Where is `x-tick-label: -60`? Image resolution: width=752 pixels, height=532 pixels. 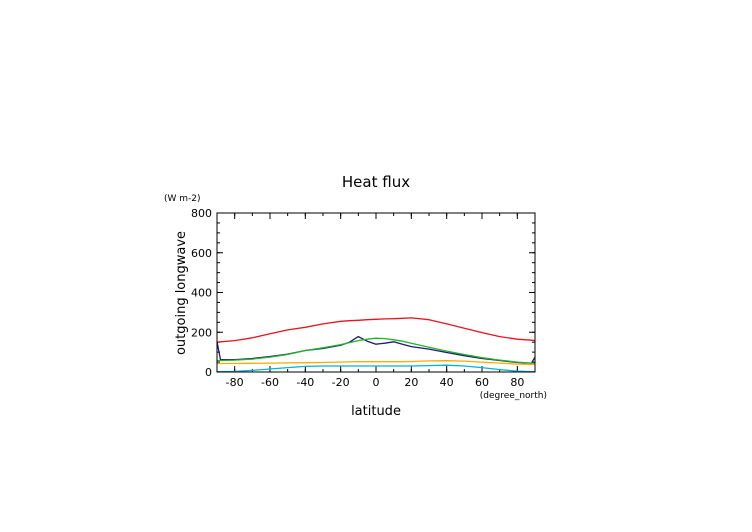
x-tick-label: -60 is located at coordinates (270, 382).